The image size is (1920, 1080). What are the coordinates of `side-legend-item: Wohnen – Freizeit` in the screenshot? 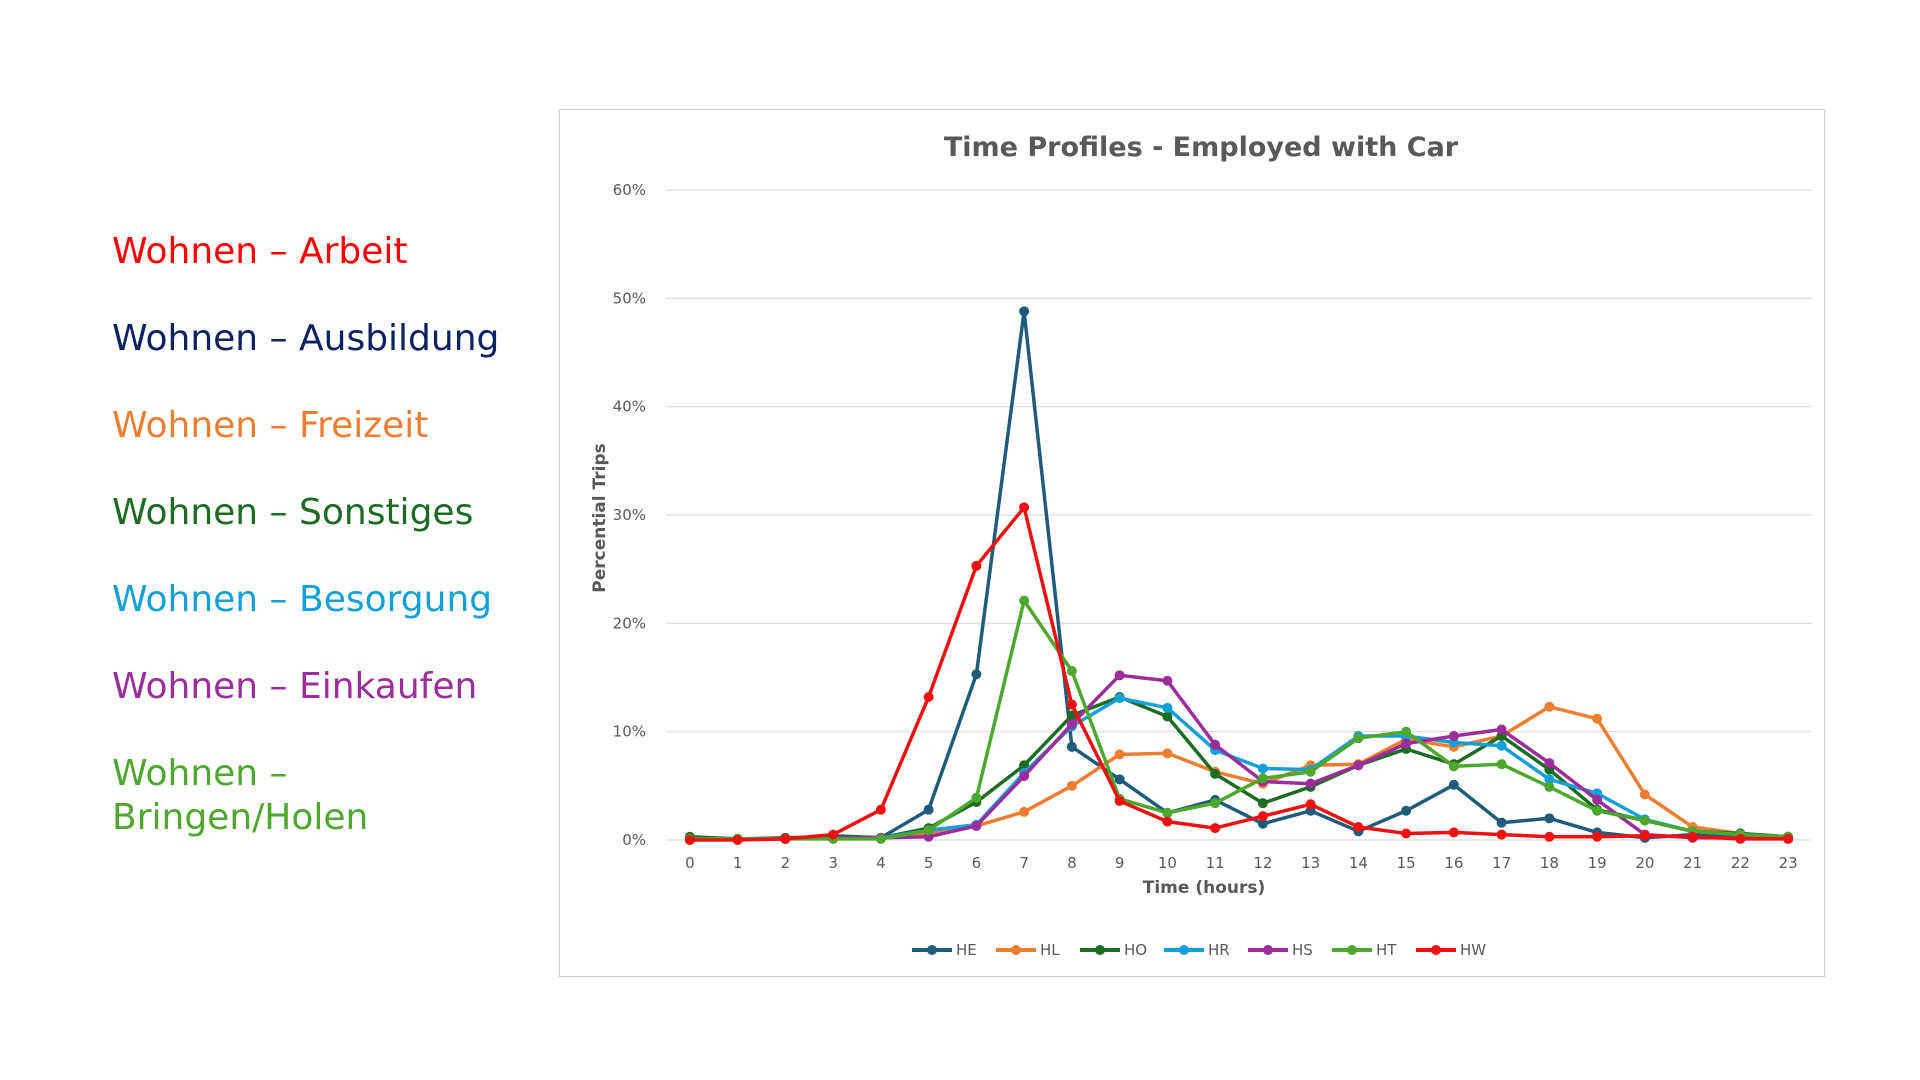 It's located at (270, 425).